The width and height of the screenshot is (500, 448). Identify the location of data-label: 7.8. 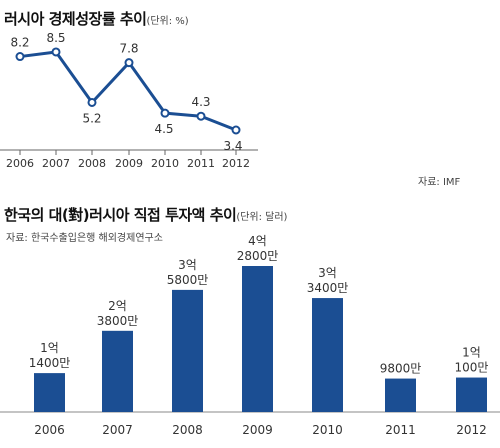
(128, 49).